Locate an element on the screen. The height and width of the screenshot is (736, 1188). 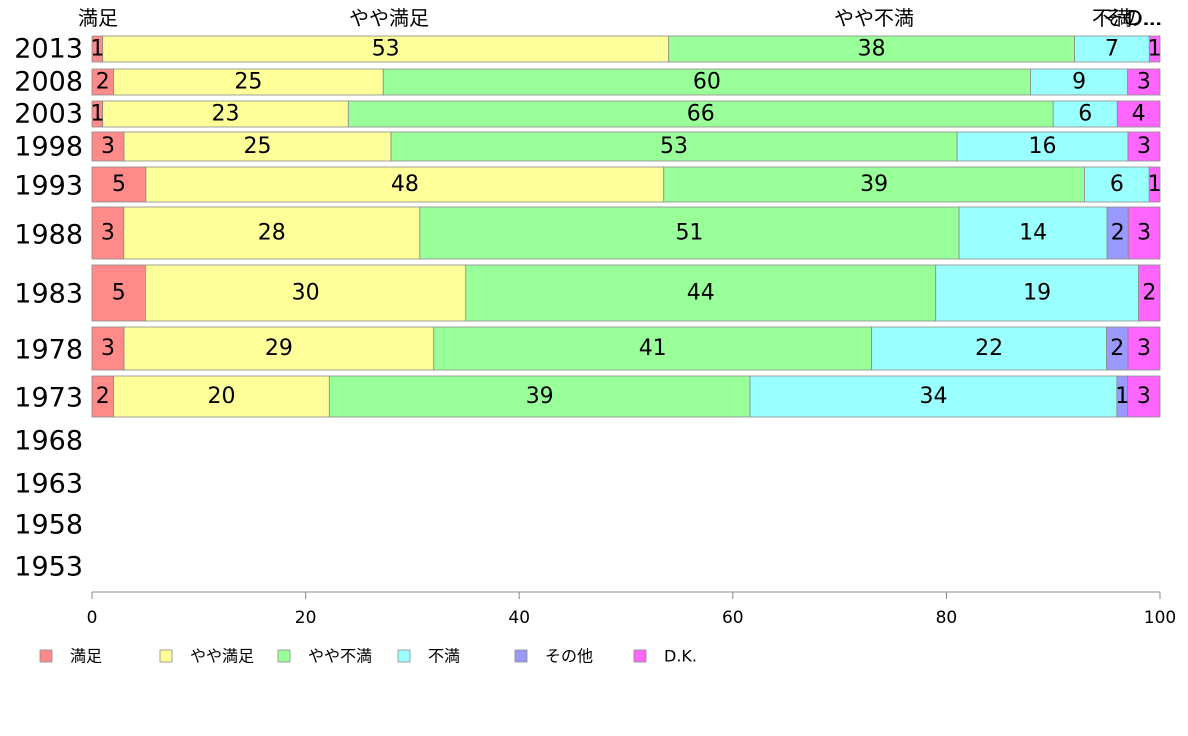
year-label-1998: 1998 is located at coordinates (48, 147).